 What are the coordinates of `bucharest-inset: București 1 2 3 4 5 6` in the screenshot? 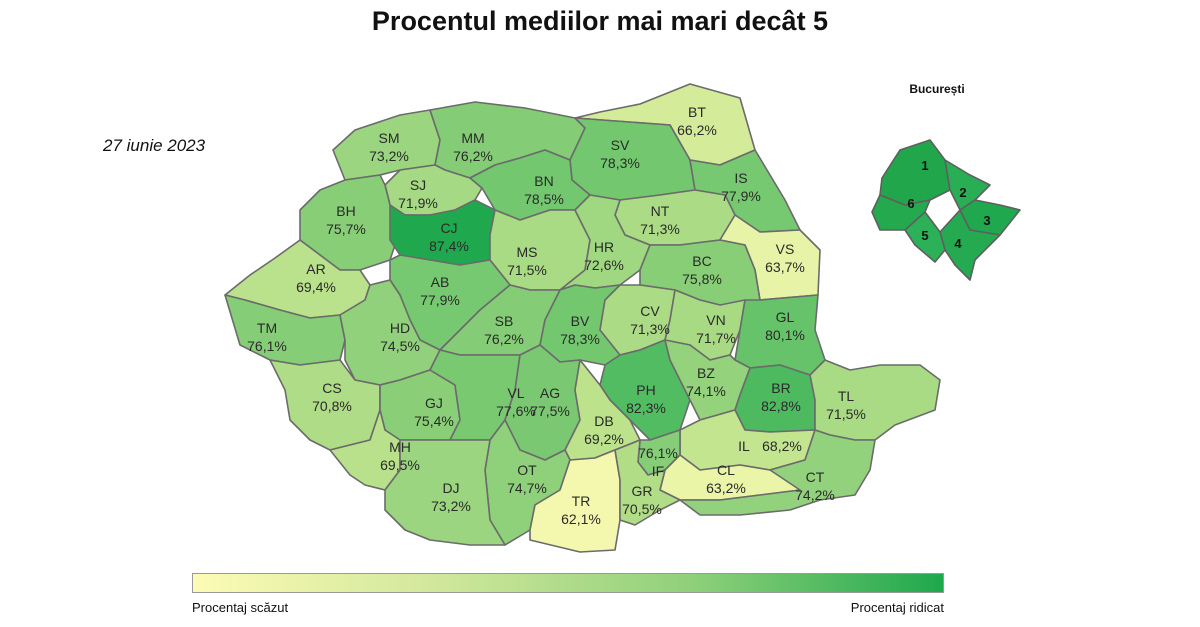 It's located at (946, 181).